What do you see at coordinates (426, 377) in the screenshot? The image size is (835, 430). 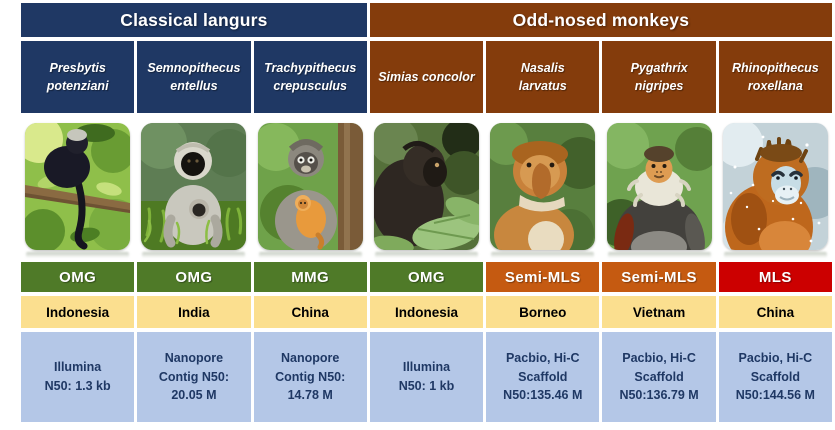 I see `platform-stats: Illumina N50: 1 kb` at bounding box center [426, 377].